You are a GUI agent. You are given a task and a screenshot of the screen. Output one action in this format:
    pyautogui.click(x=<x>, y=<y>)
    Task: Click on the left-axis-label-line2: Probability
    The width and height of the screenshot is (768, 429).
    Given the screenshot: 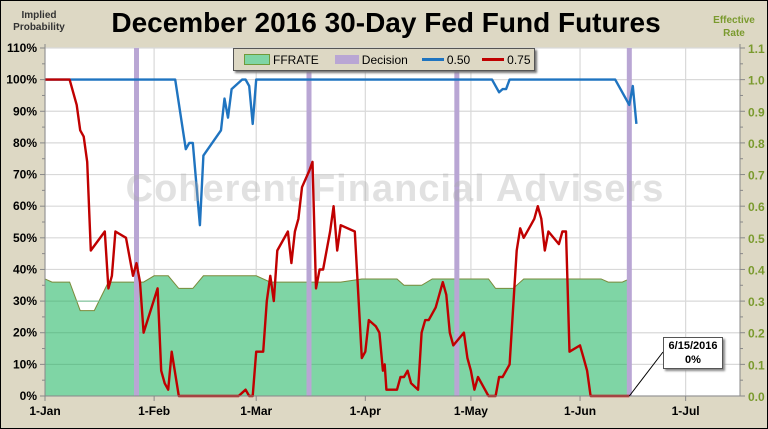 What is the action you would take?
    pyautogui.click(x=39, y=27)
    